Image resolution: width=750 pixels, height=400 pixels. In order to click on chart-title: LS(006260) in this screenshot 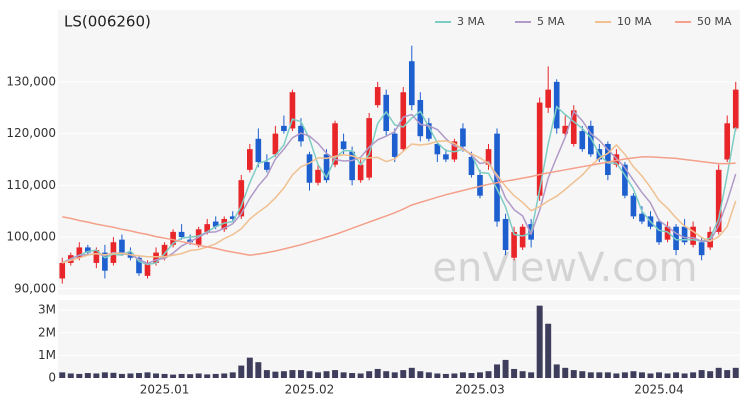, I will do `click(107, 22)`.